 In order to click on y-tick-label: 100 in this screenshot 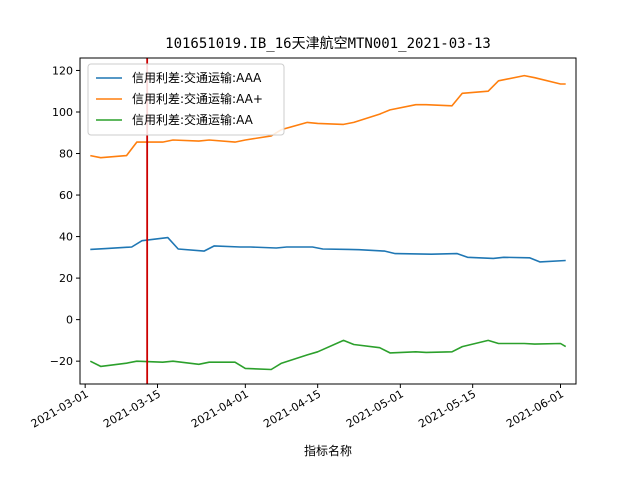, I will do `click(62, 112)`.